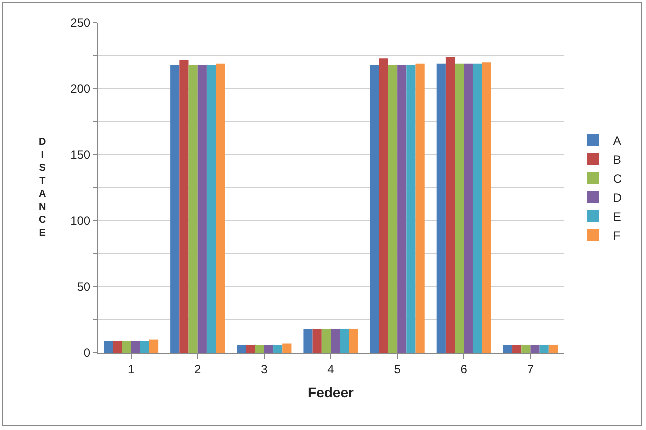  Describe the element at coordinates (331, 369) in the screenshot. I see `x-tick-label: 4` at that location.